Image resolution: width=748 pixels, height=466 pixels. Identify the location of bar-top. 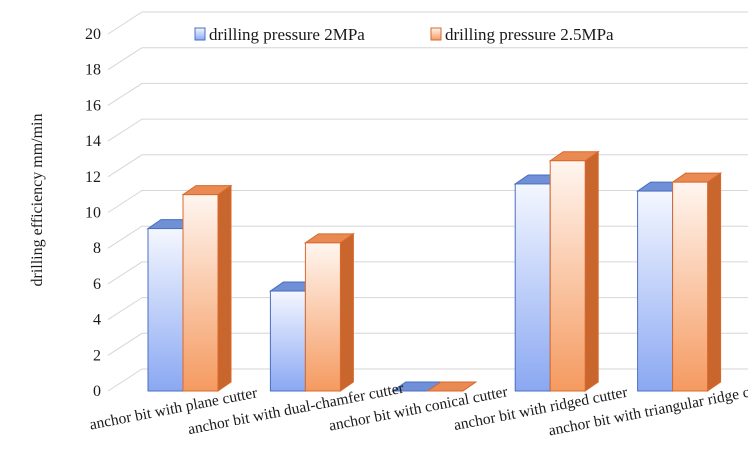
(452, 386).